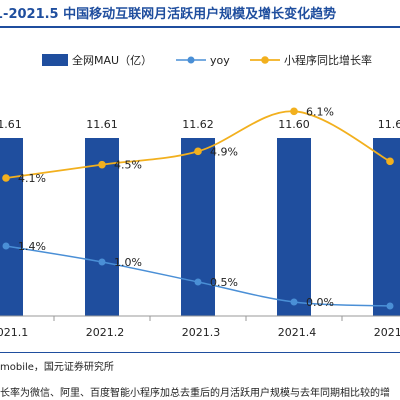 The image size is (400, 400). What do you see at coordinates (168, 14) in the screenshot?
I see `chart-title: 1-2021.5 中国移动互联网月活跃用户规模及增长变化趋势` at bounding box center [168, 14].